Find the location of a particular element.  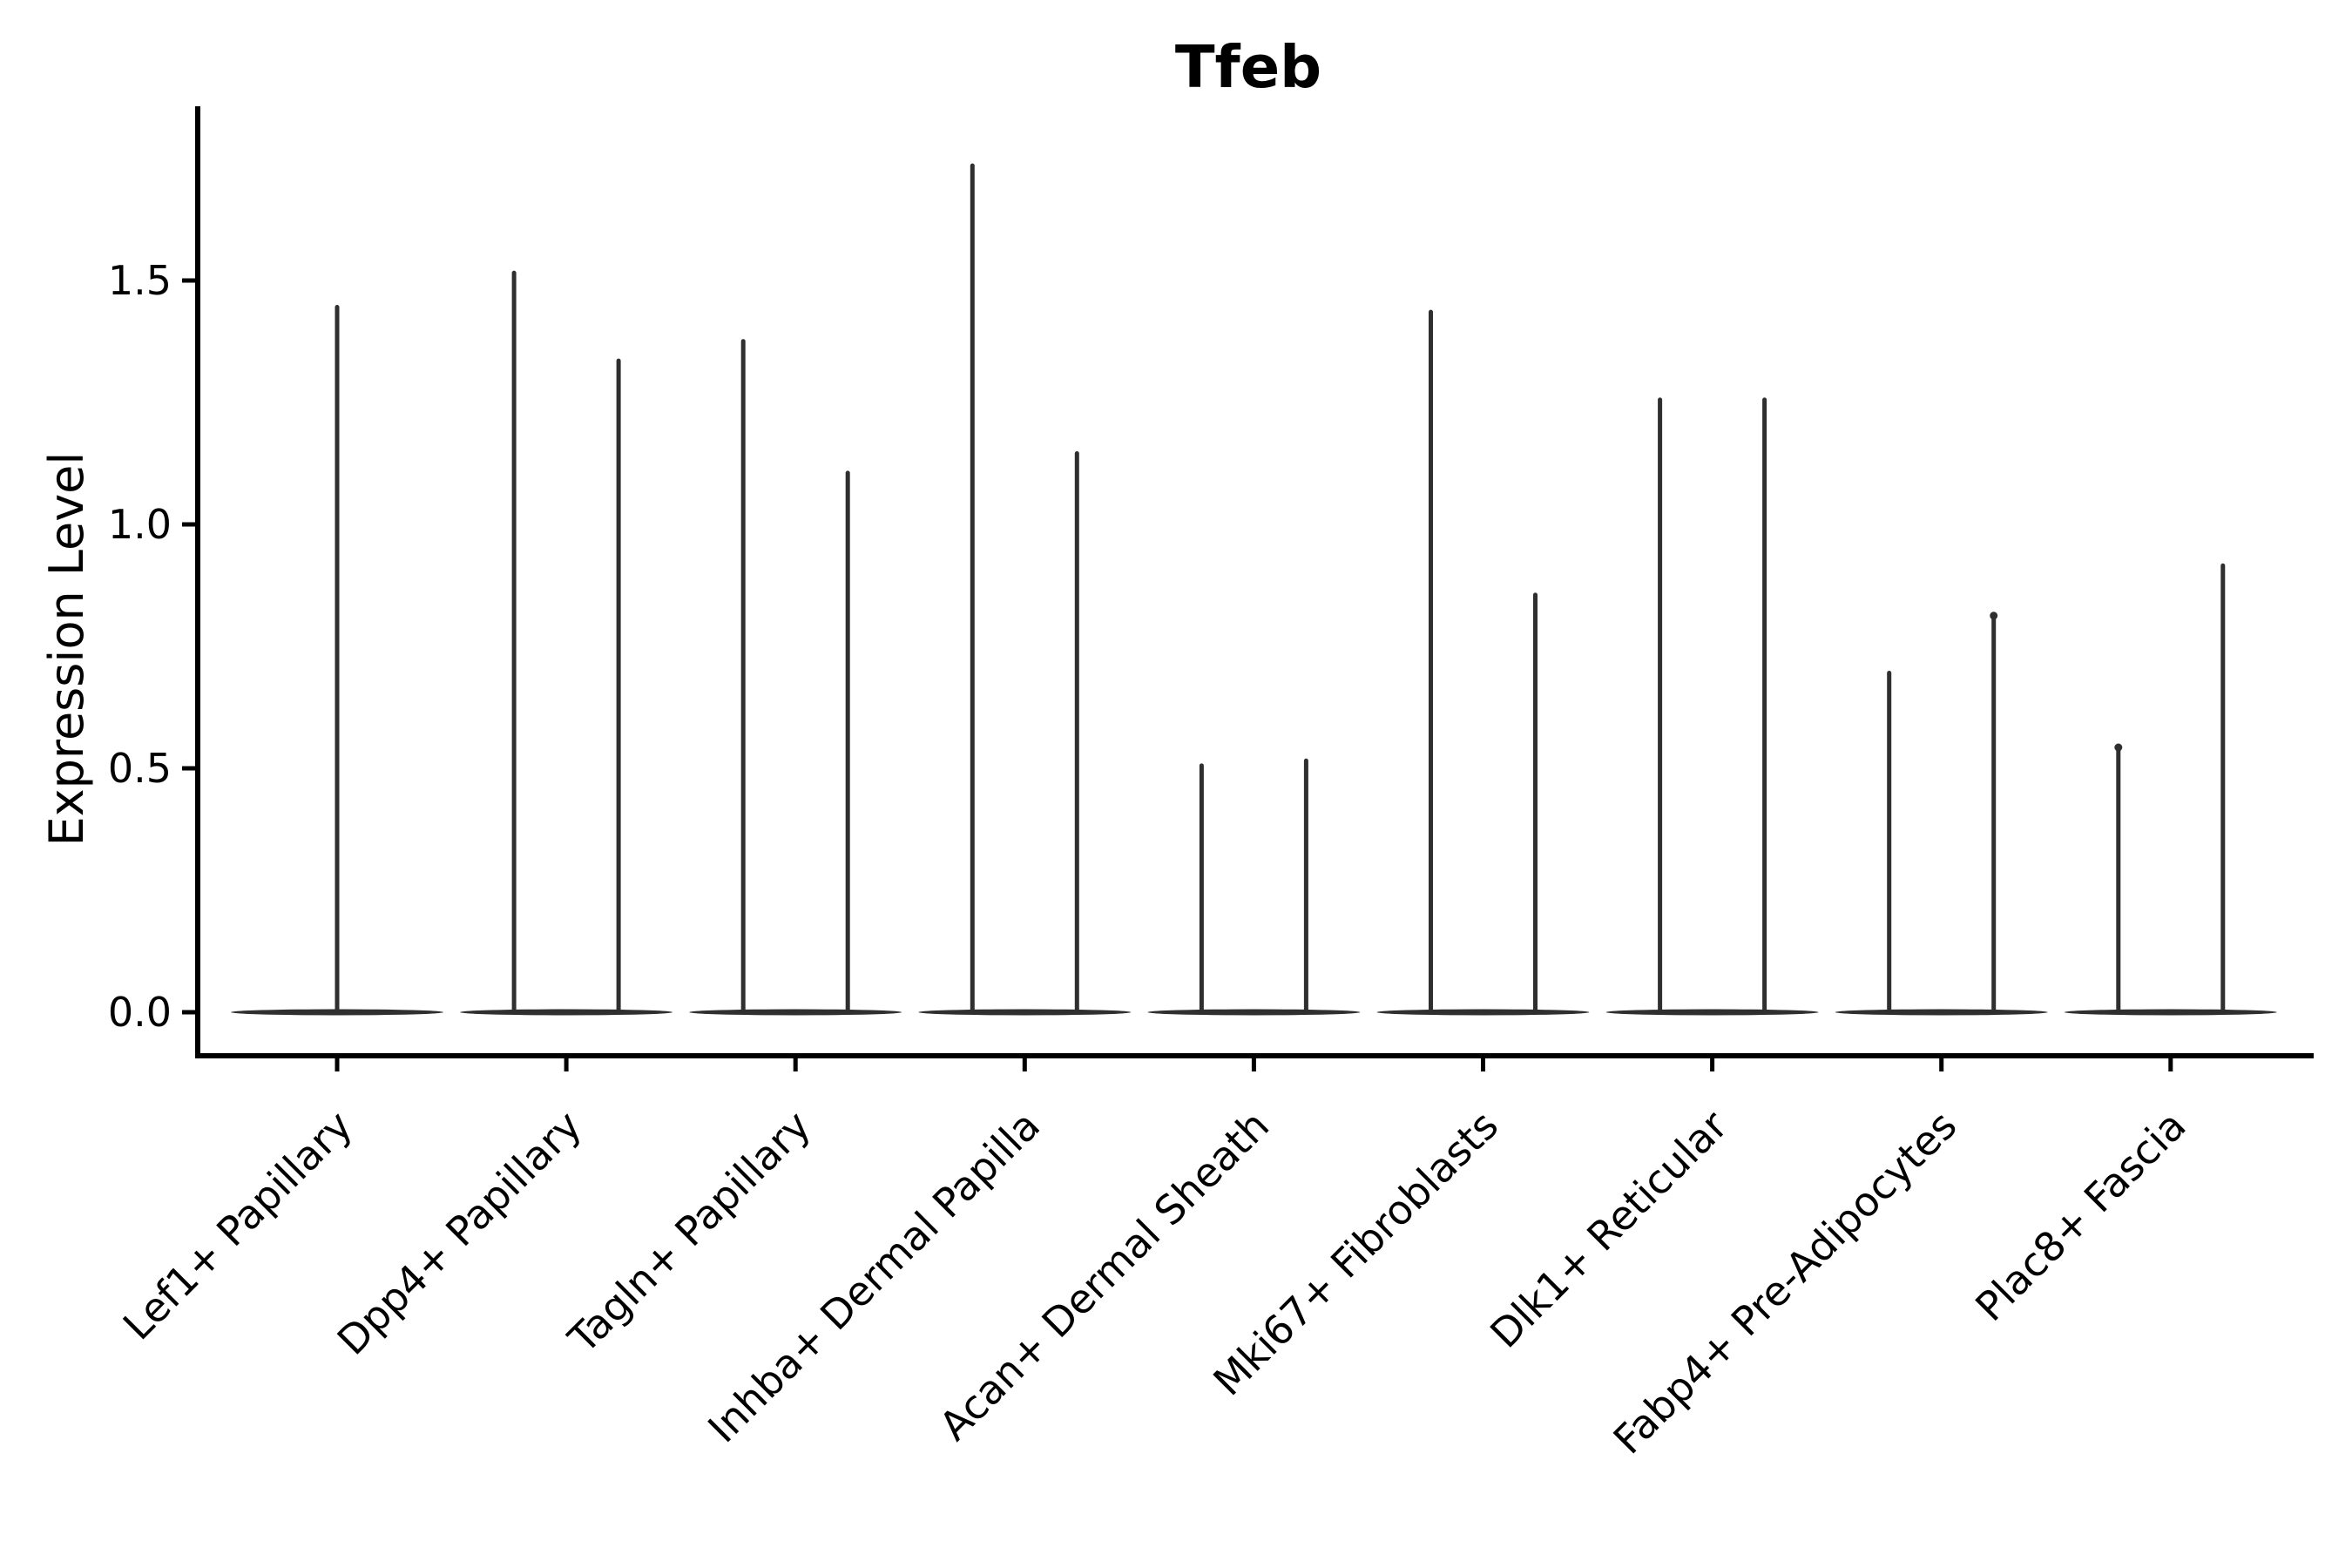

plot-title: Tfeb is located at coordinates (1248, 67).